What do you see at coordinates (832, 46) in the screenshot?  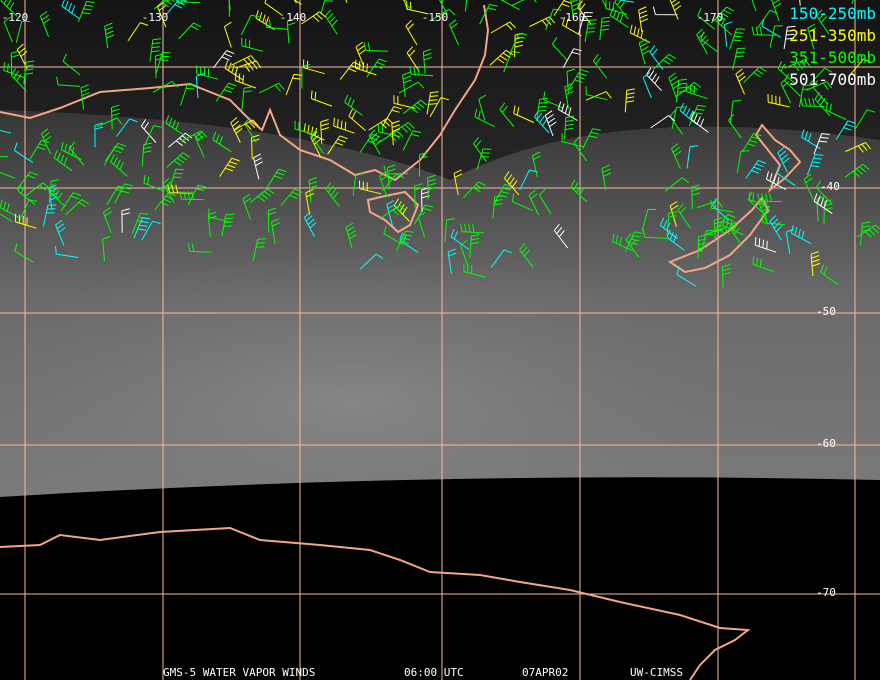 I see `legend: 150-250mb 251-350mb 351-500mb 501-700mb` at bounding box center [832, 46].